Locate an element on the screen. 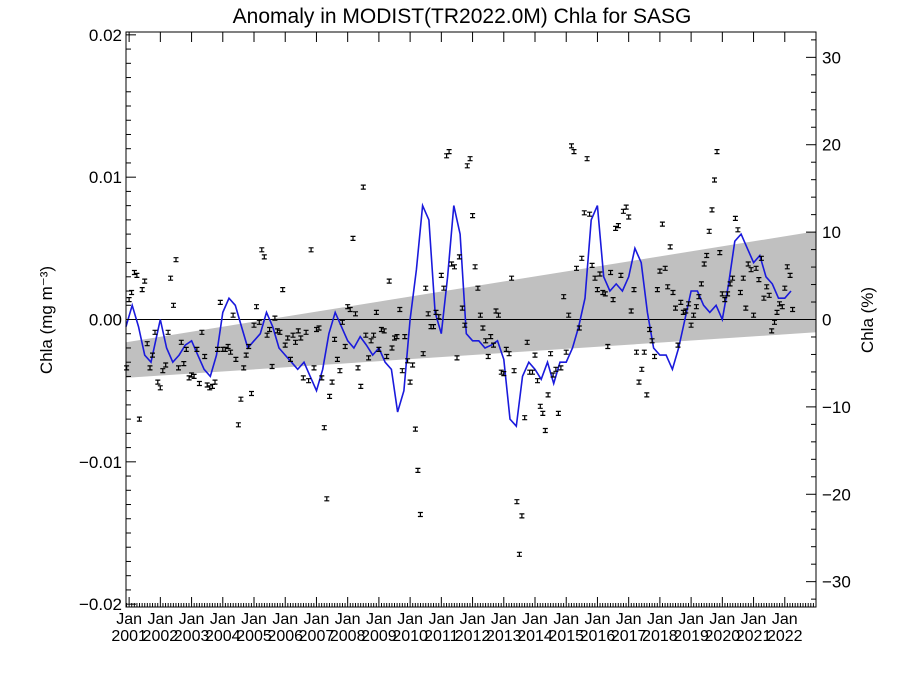  x-tick-label-year: 2005 is located at coordinates (254, 636).